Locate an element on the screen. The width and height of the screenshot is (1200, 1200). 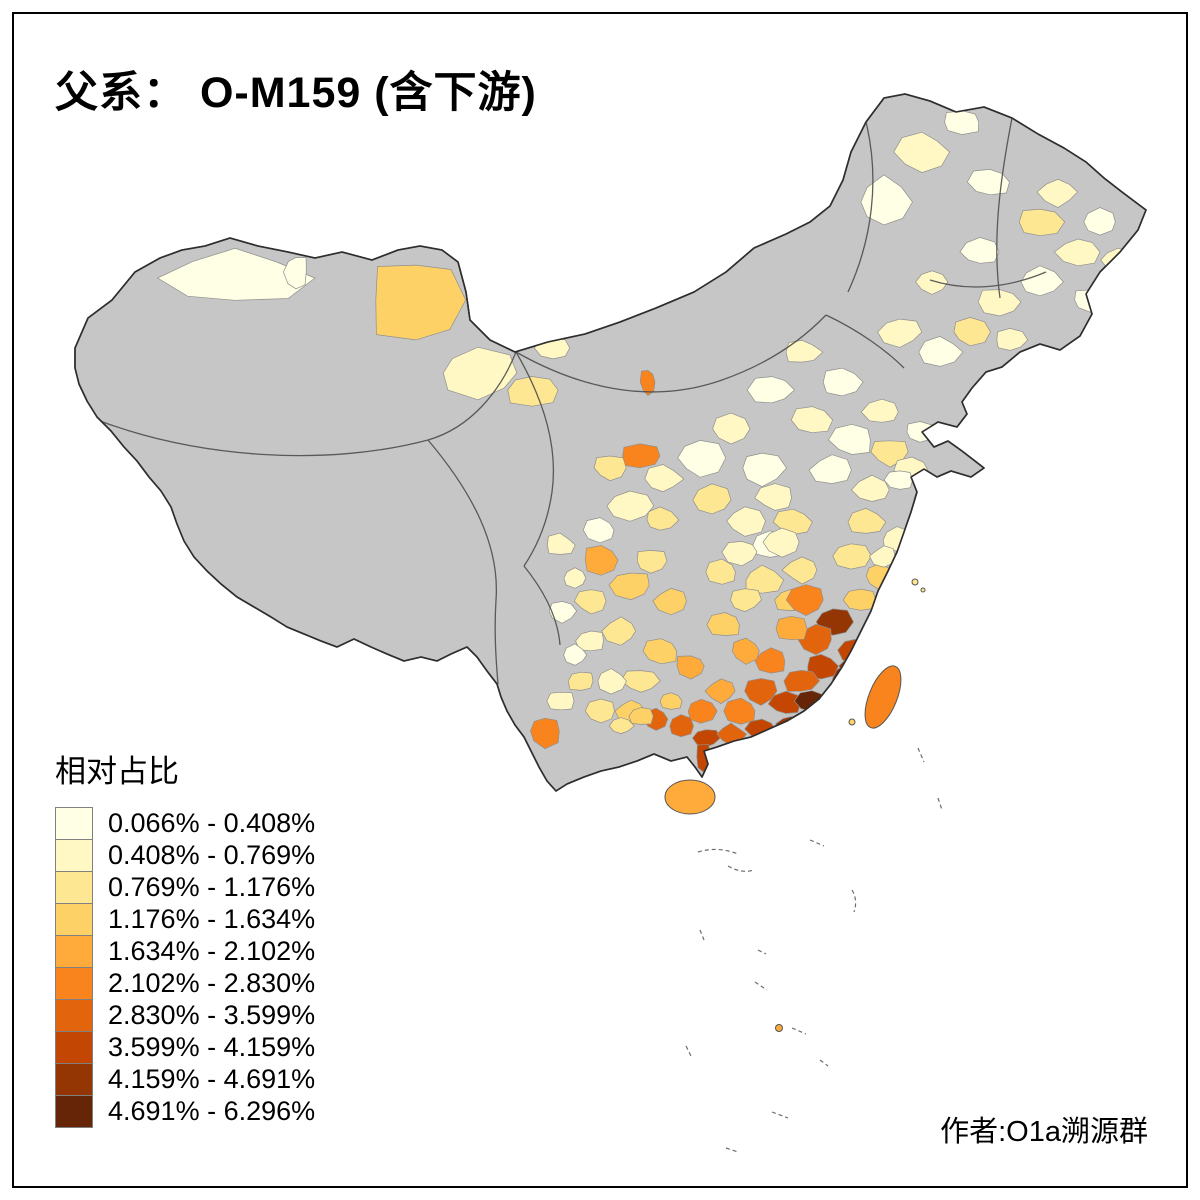
legend-item: 0.066% - 0.408% is located at coordinates (185, 823).